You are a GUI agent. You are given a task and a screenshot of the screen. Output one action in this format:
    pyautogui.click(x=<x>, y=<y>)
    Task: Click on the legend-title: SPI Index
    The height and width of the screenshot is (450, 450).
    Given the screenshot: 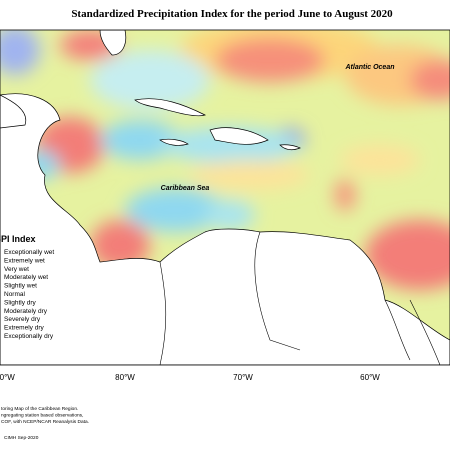 What is the action you would take?
    pyautogui.click(x=18, y=239)
    